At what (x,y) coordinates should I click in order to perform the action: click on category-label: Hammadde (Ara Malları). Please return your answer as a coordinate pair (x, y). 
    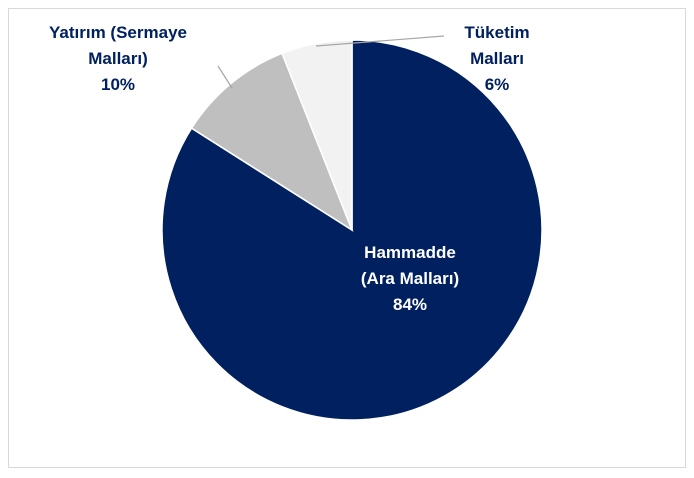
    Looking at the image, I should click on (410, 265).